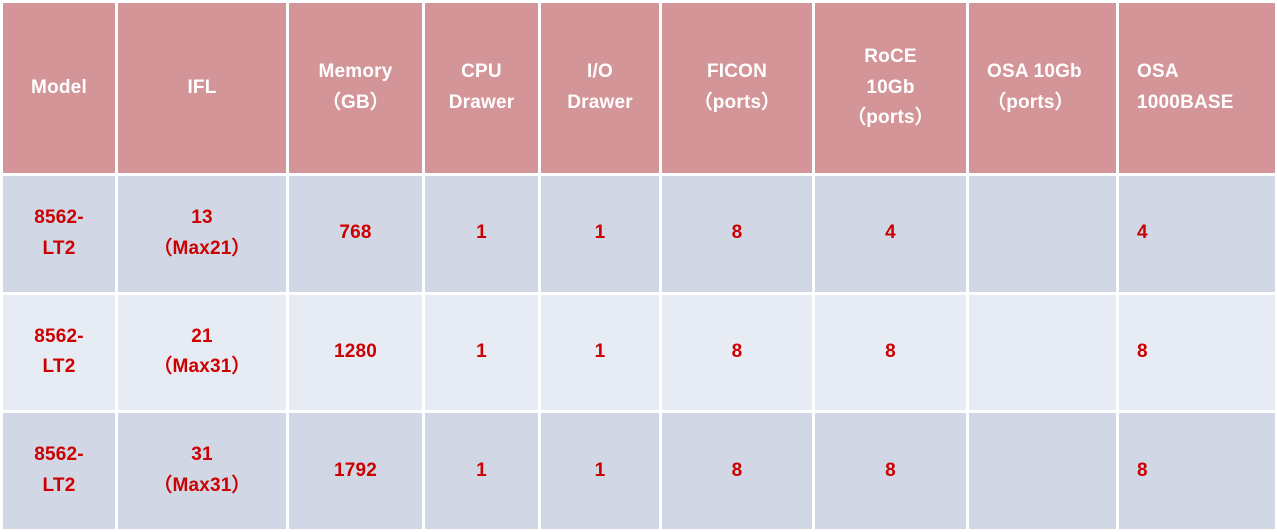 Image resolution: width=1277 pixels, height=532 pixels. Describe the element at coordinates (355, 72) in the screenshot. I see `column-header-line: Memory` at that location.